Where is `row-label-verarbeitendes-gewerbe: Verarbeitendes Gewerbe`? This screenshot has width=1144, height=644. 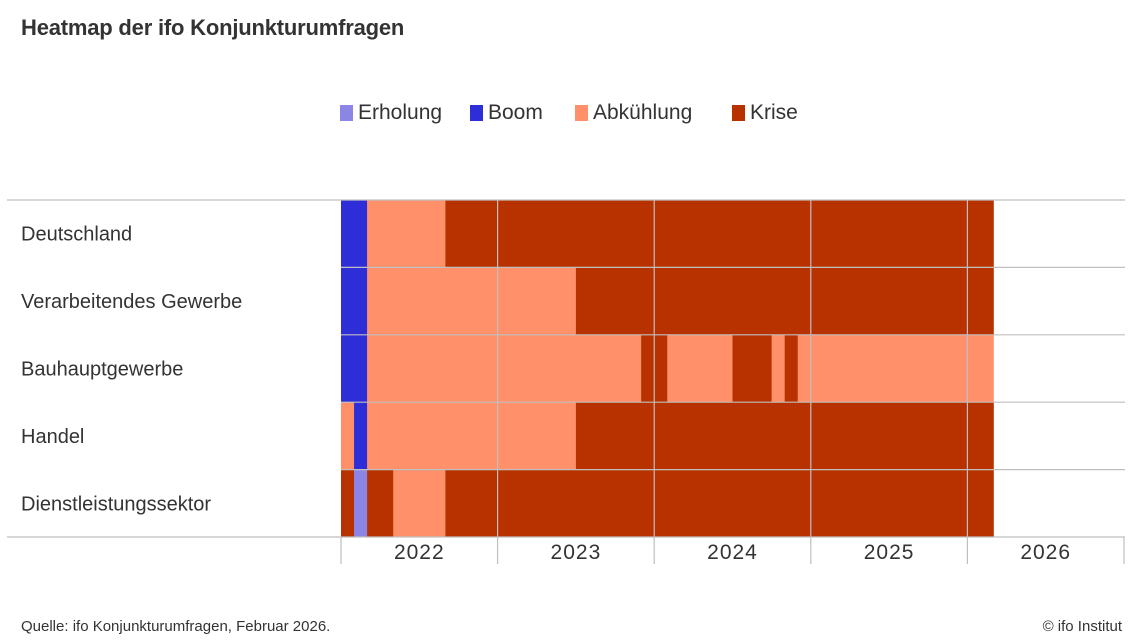 row-label-verarbeitendes-gewerbe: Verarbeitendes Gewerbe is located at coordinates (131, 302).